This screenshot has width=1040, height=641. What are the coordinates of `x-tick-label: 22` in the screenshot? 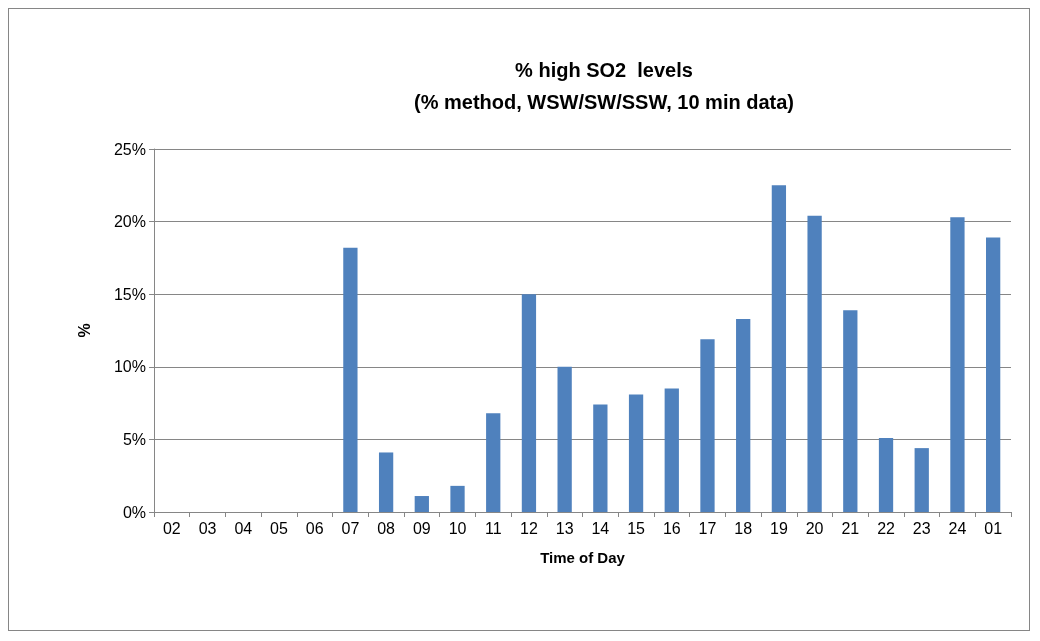 It's located at (886, 528).